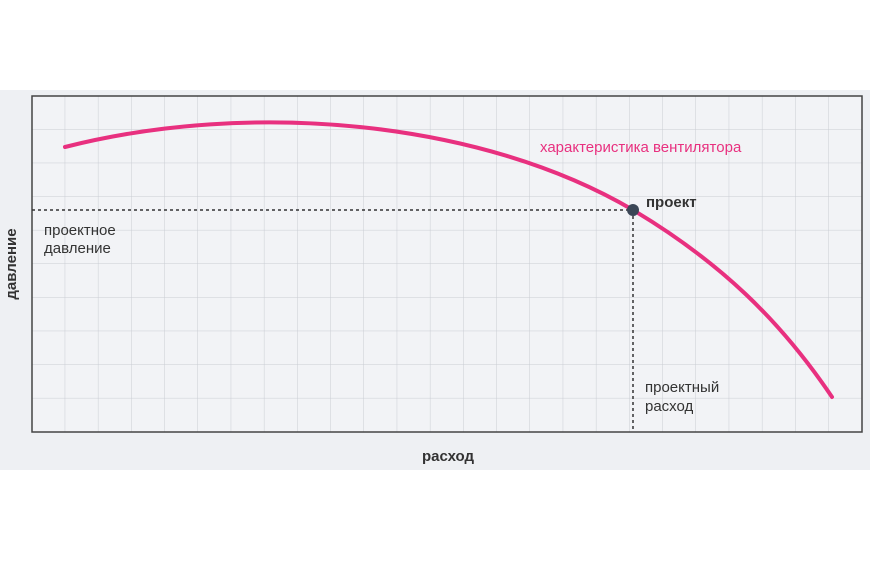 The image size is (870, 564). Describe the element at coordinates (11, 263) in the screenshot. I see `y-axis-label: давление` at that location.